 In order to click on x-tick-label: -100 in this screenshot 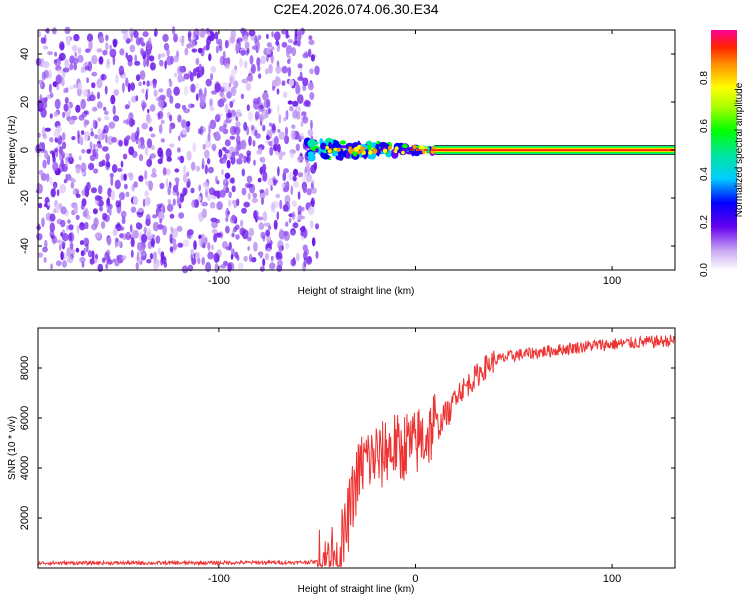, I will do `click(219, 281)`.